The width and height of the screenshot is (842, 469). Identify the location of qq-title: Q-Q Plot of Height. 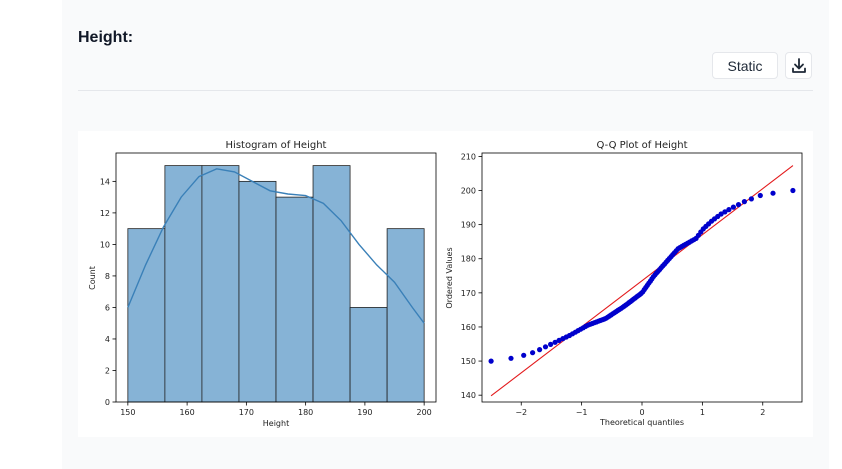
(641, 145).